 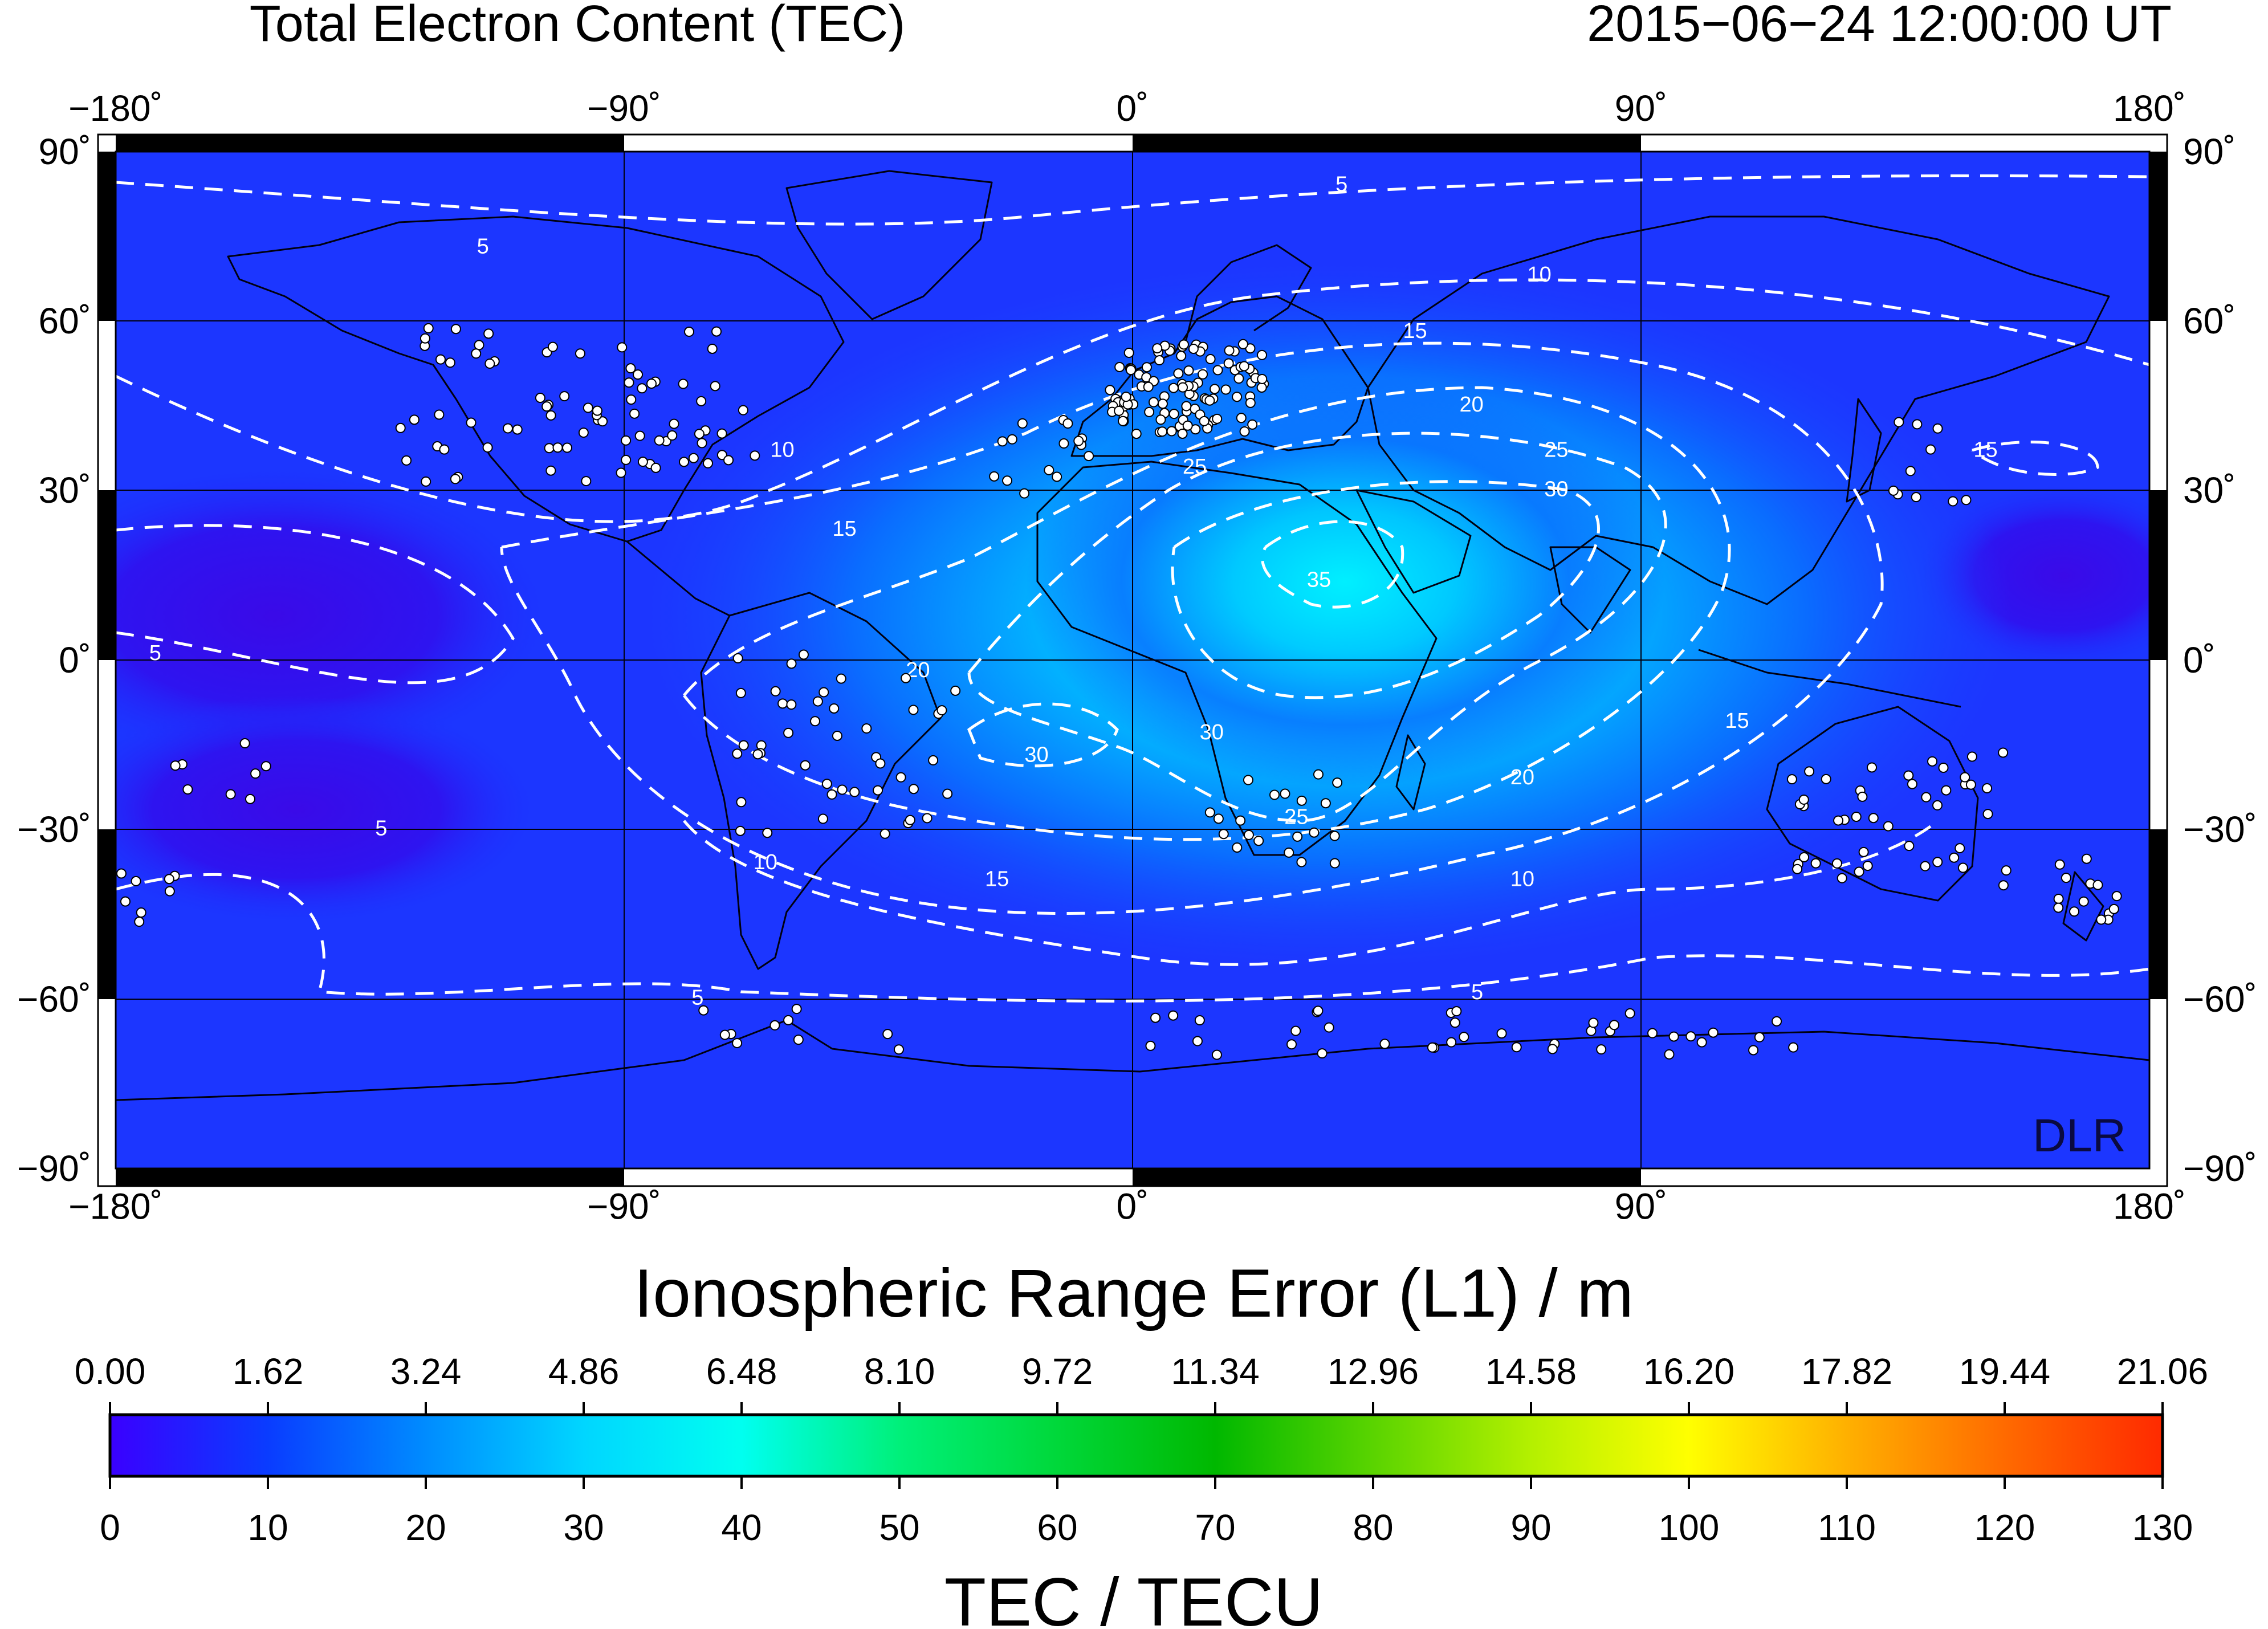 I want to click on tec-tick-label: 90, so click(x=1530, y=1528).